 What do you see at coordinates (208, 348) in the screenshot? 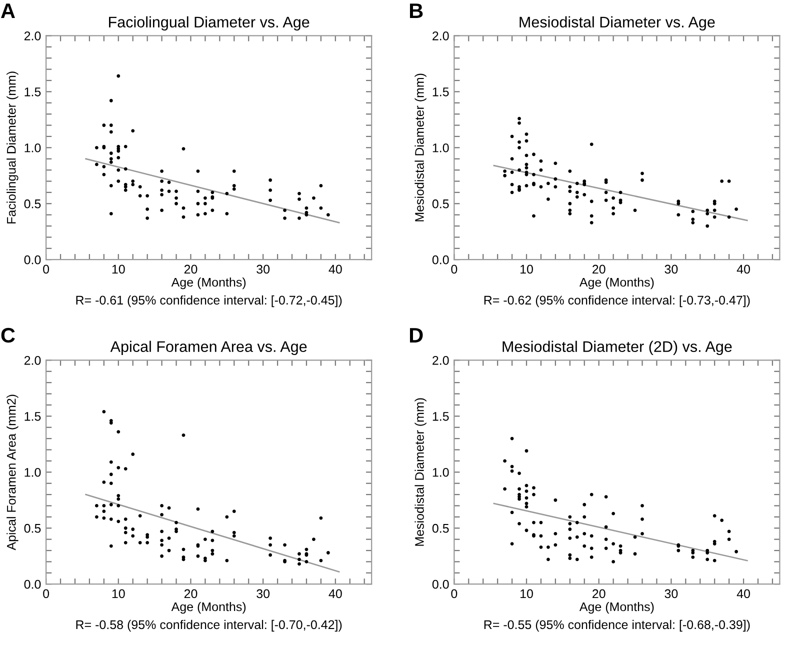
I see `chart-title: Apical Foramen Area vs. Age` at bounding box center [208, 348].